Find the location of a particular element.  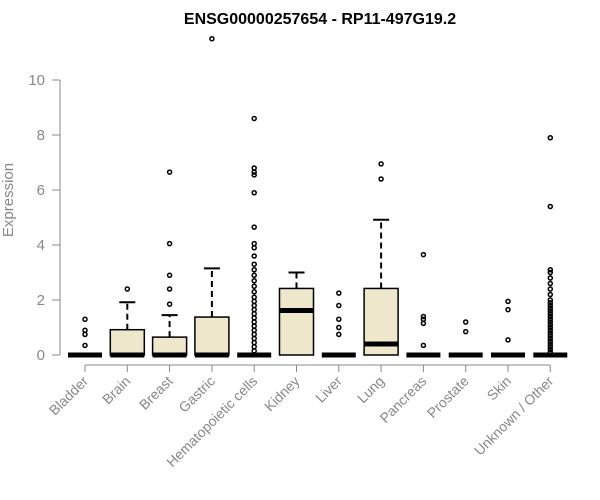

x-tick-label: Kidney is located at coordinates (282, 394).